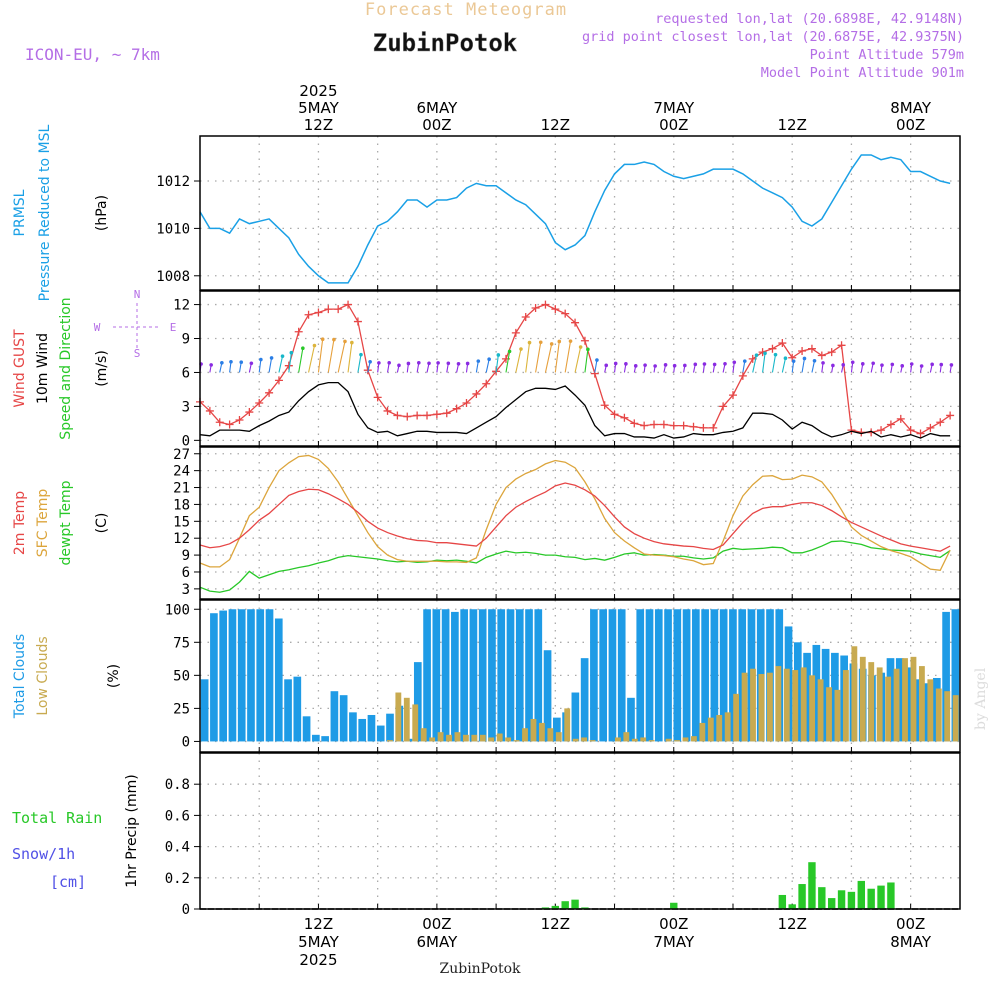  I want to click on y-tick-label: 9, so click(186, 556).